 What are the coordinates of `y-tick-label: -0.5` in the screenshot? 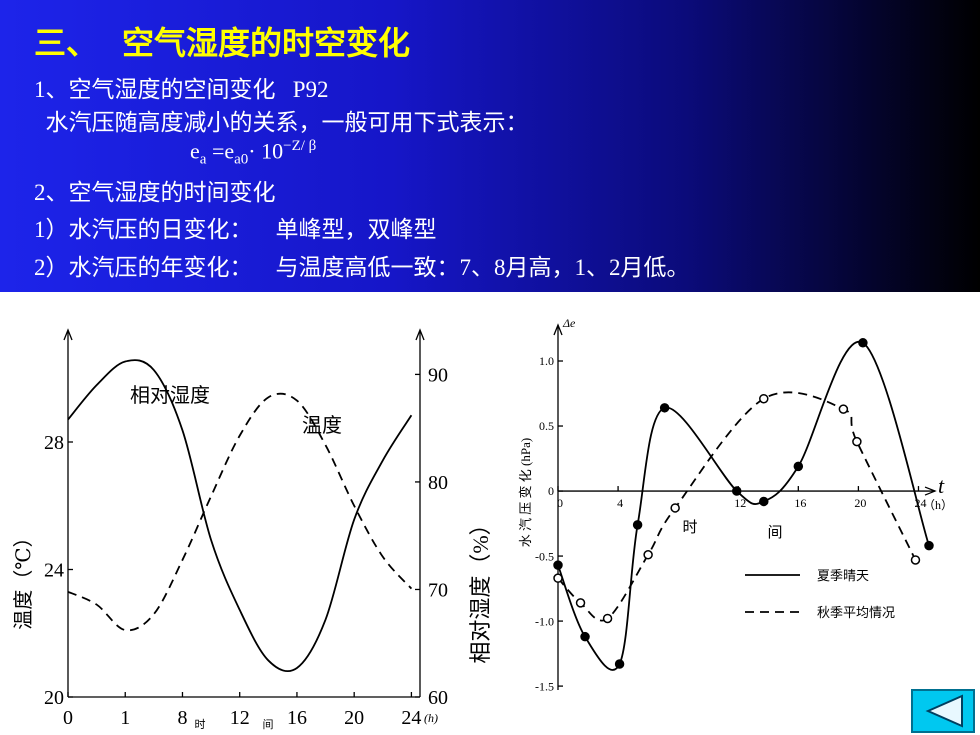 It's located at (544, 556).